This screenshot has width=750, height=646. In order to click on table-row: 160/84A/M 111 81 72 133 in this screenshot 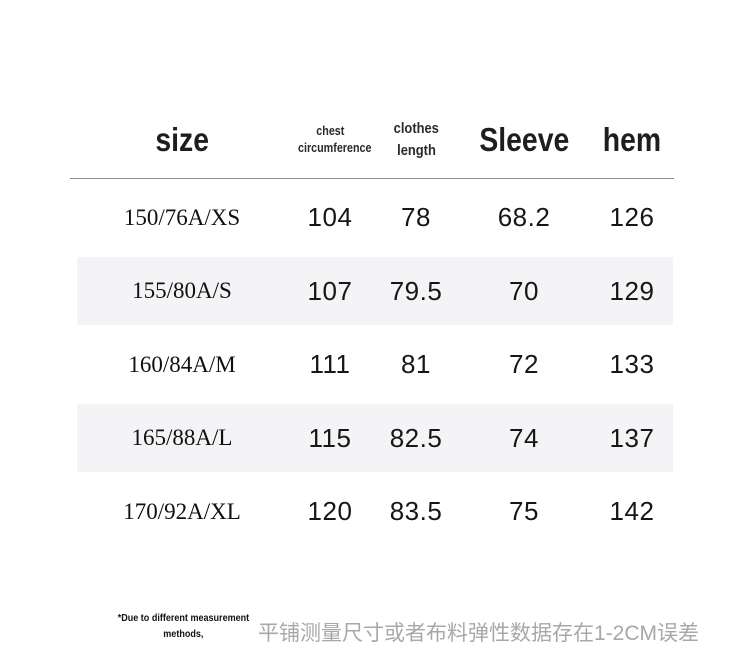, I will do `click(376, 365)`.